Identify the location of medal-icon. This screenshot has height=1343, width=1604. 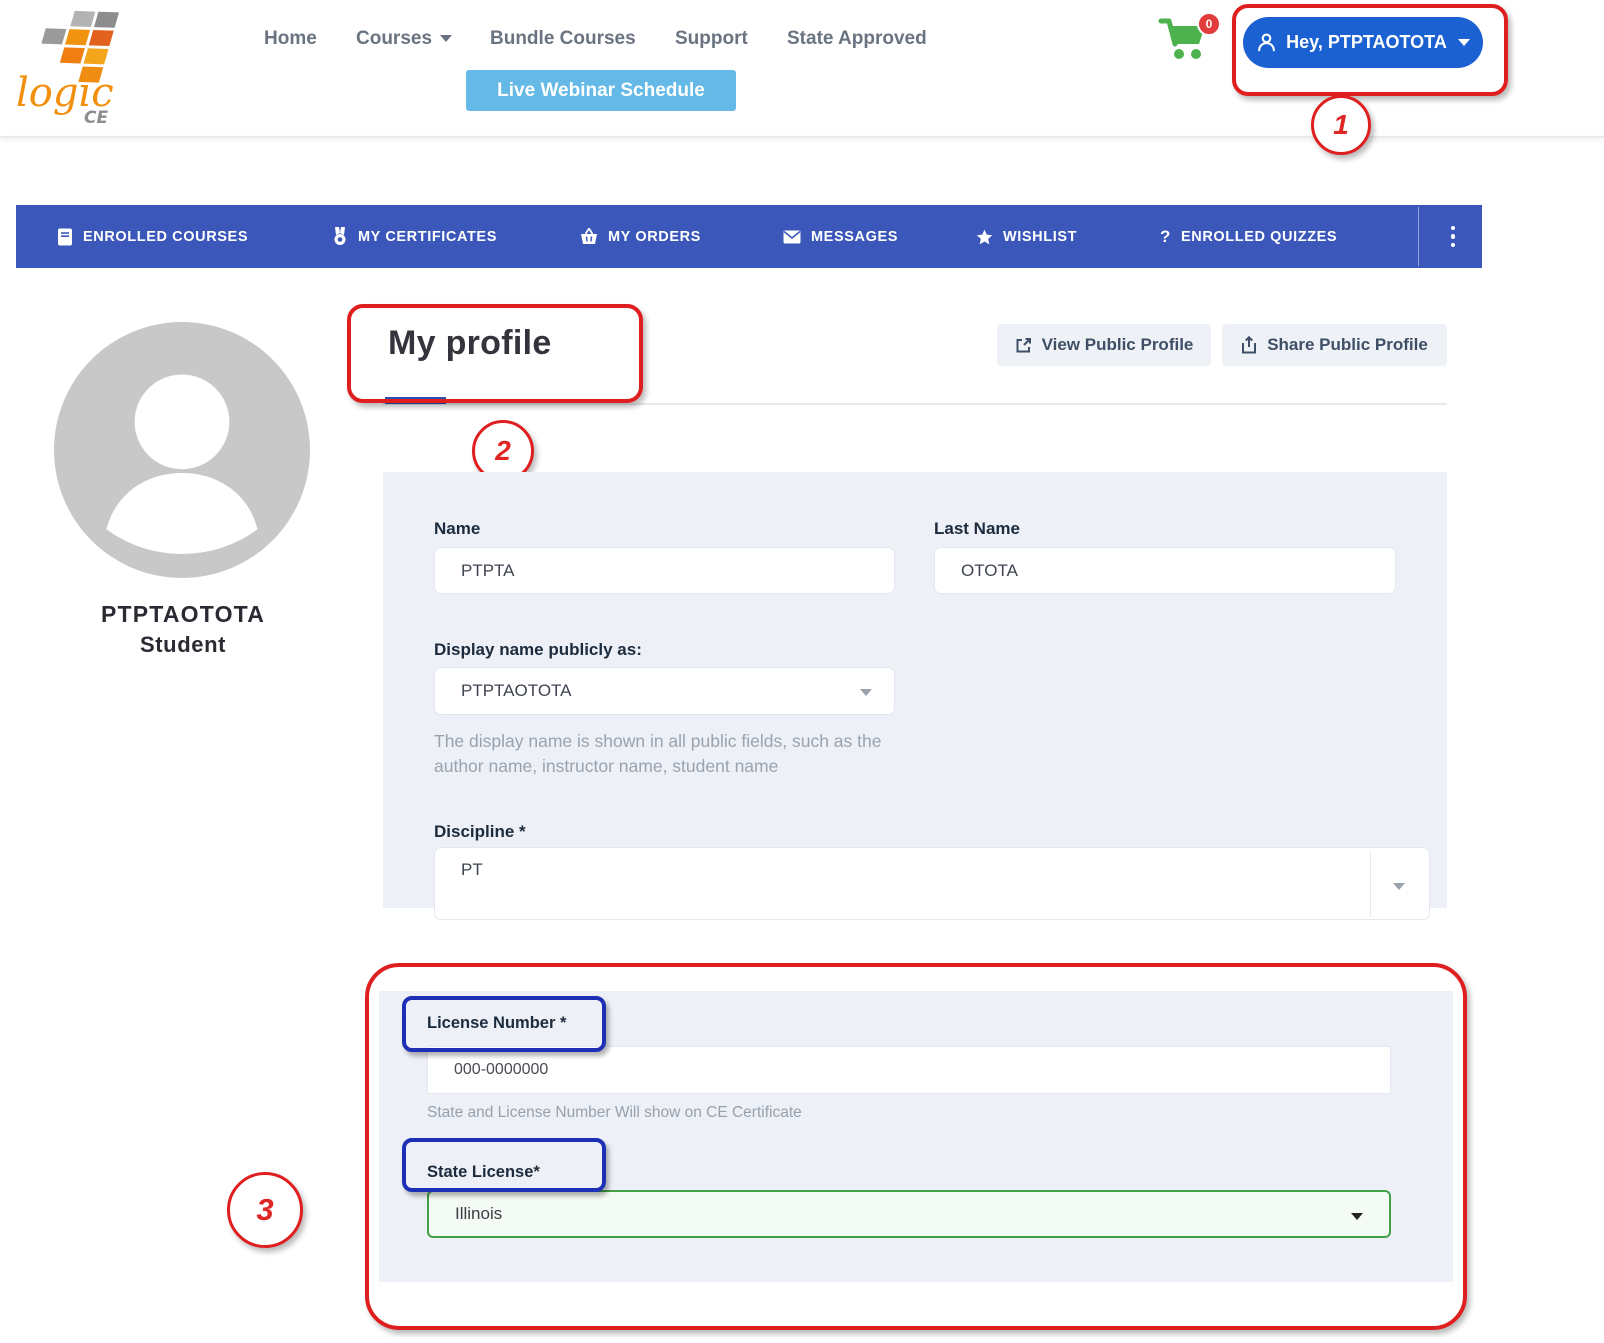
(340, 236).